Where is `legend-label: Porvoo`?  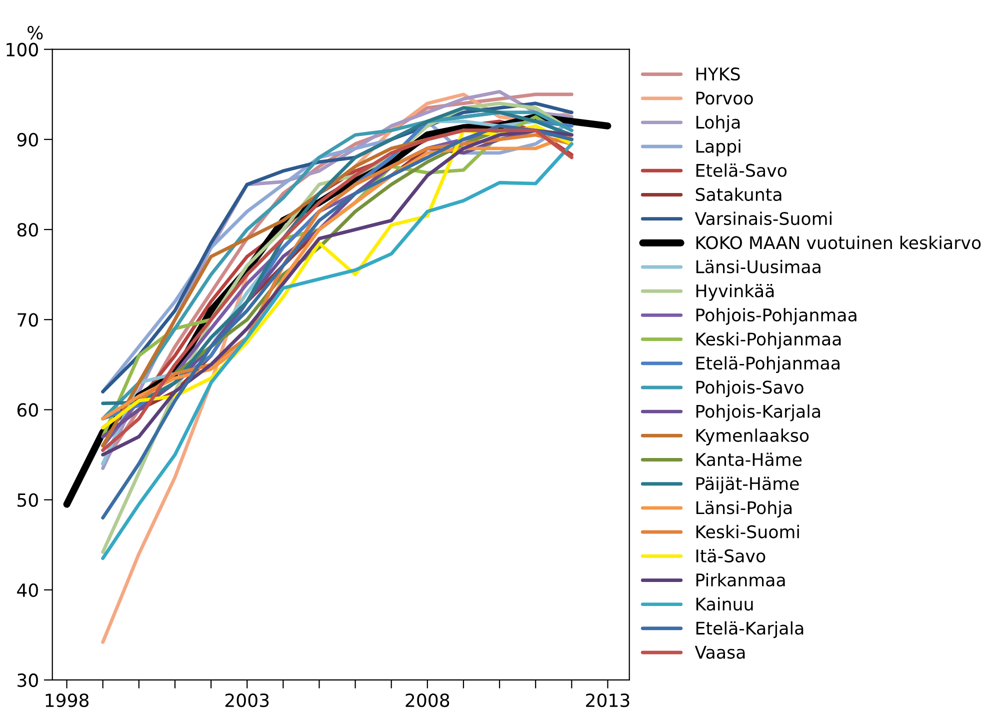
legend-label: Porvoo is located at coordinates (724, 98).